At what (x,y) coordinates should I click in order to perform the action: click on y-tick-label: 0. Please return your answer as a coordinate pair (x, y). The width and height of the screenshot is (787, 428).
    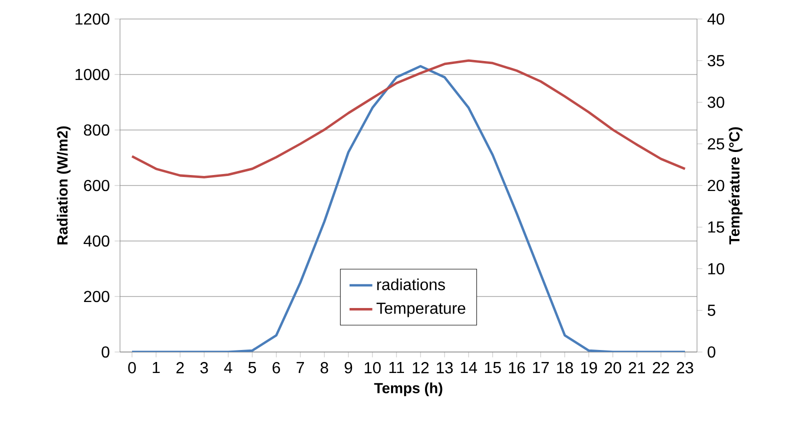
    Looking at the image, I should click on (106, 352).